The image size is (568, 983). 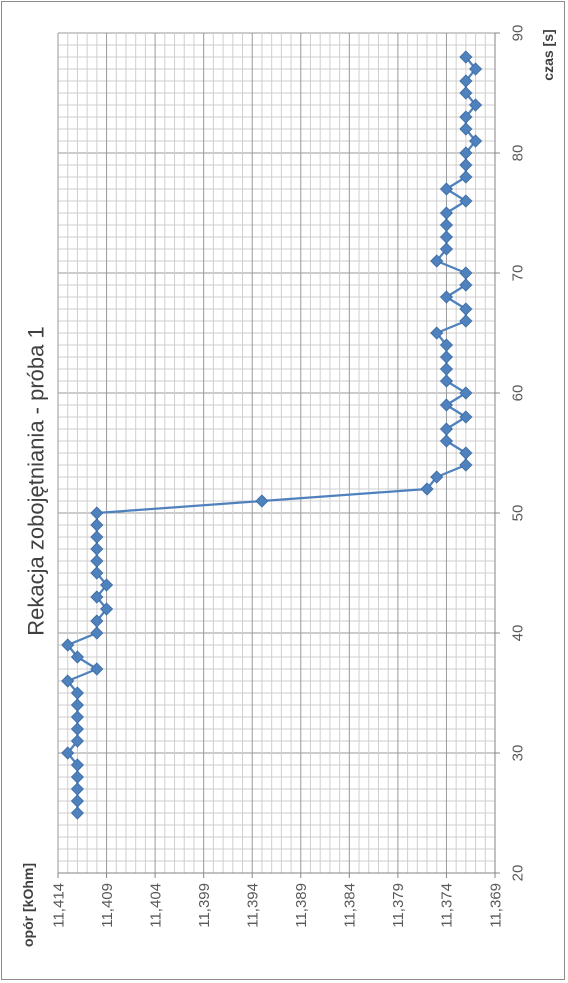 I want to click on time-tick-label: 50, so click(x=517, y=513).